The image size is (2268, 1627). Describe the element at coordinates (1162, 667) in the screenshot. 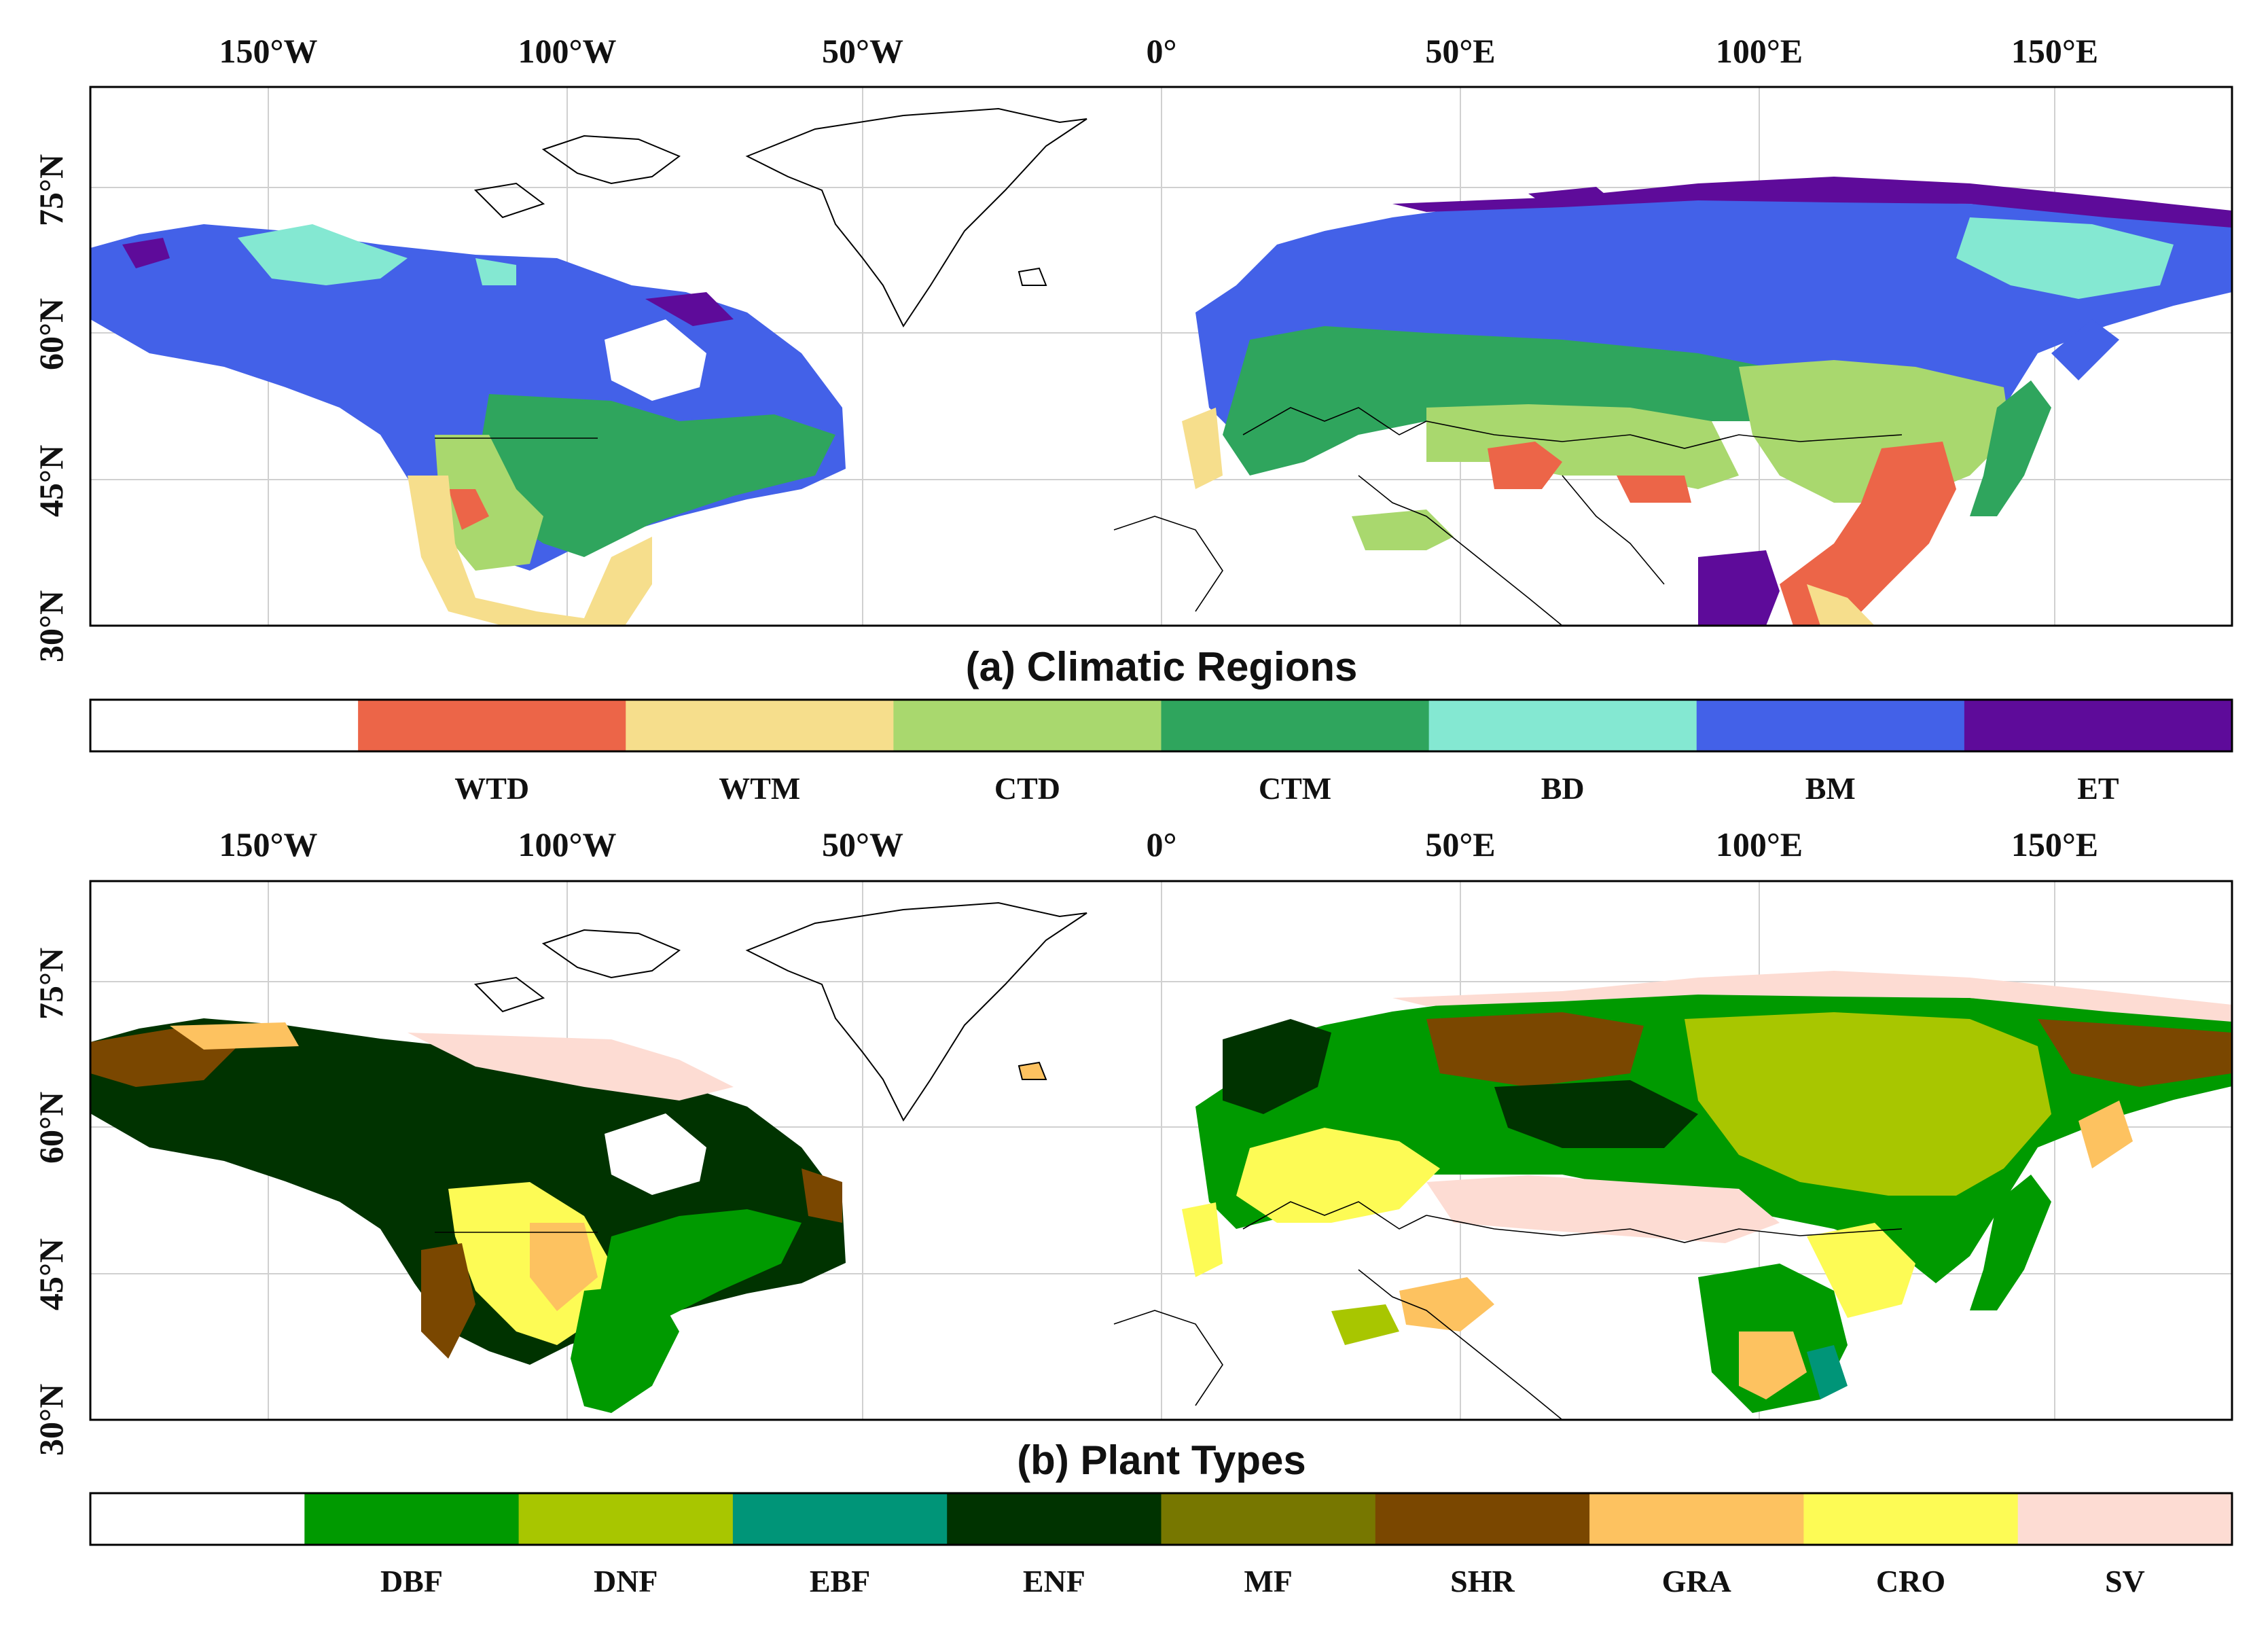

I see `panel-title-a: (a) Climatic Regions` at that location.